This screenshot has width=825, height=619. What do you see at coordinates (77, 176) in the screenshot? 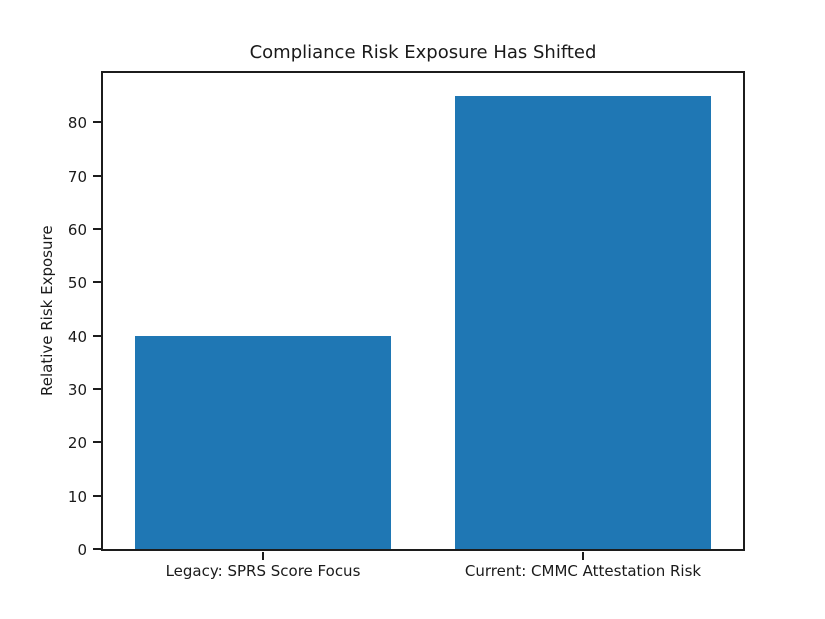
I see `y-tick-label: 70` at bounding box center [77, 176].